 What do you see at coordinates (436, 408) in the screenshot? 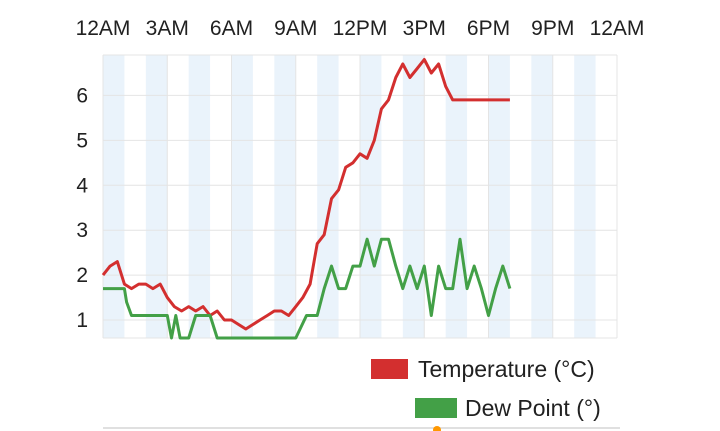
I see `legend-swatch-dew-point` at bounding box center [436, 408].